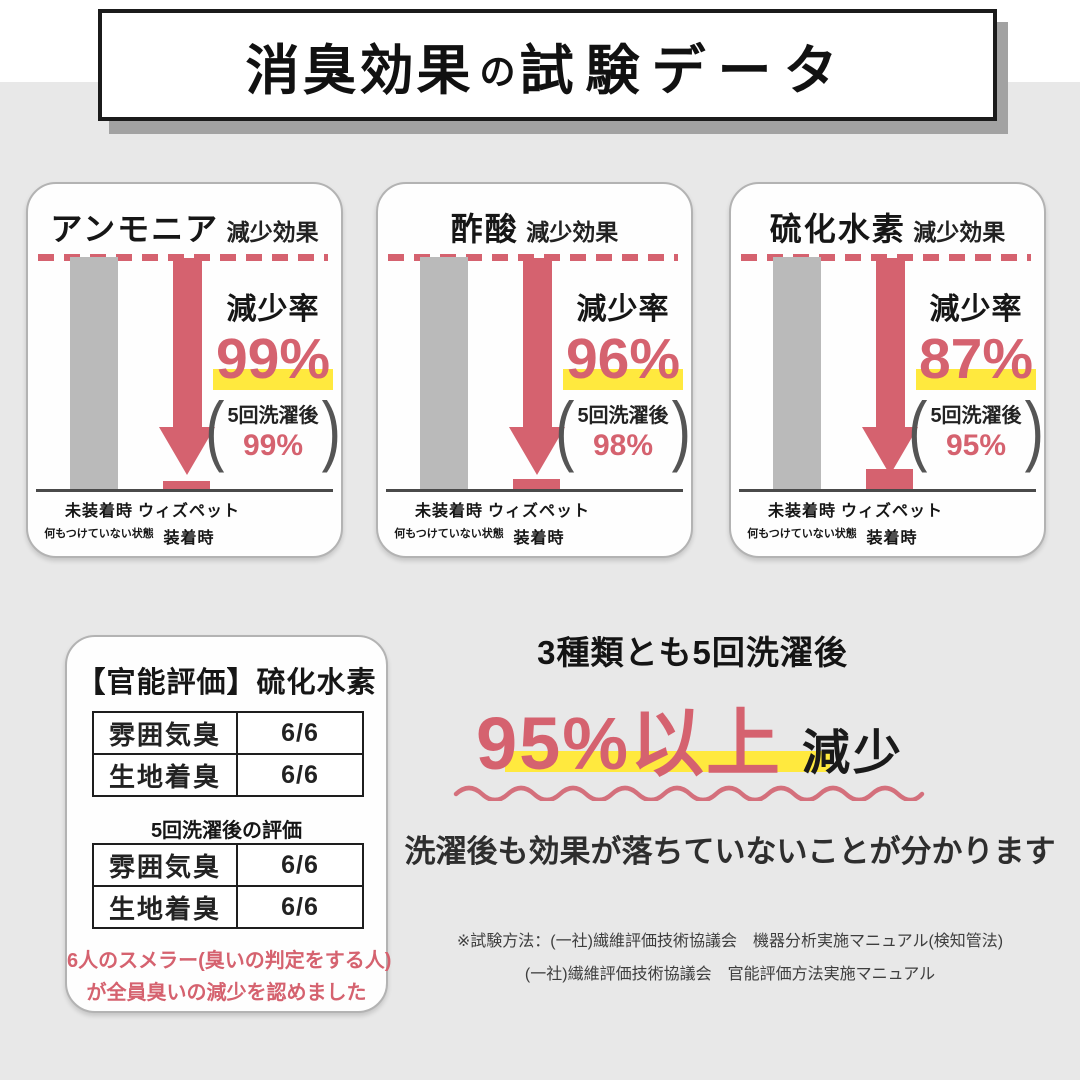 The image size is (1080, 1080). I want to click on substance-name: 酢酸, so click(484, 229).